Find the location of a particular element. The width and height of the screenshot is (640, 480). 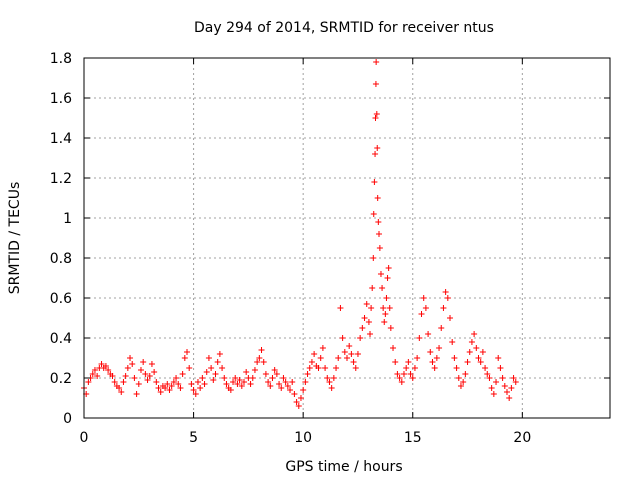

x-tick-label: 5 is located at coordinates (193, 438).